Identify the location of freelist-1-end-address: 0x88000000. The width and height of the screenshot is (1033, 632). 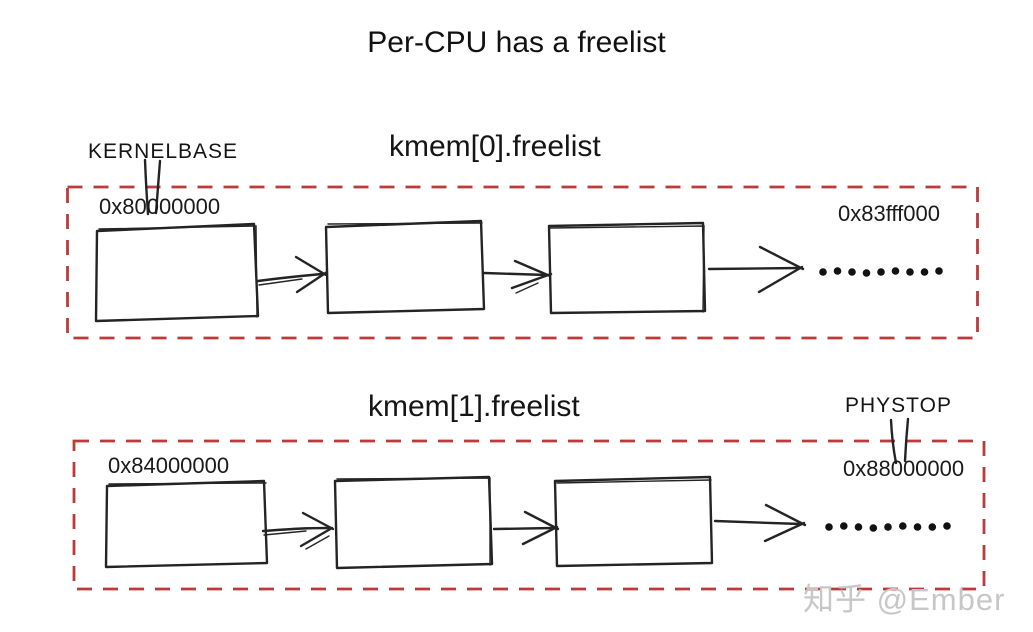
(904, 468).